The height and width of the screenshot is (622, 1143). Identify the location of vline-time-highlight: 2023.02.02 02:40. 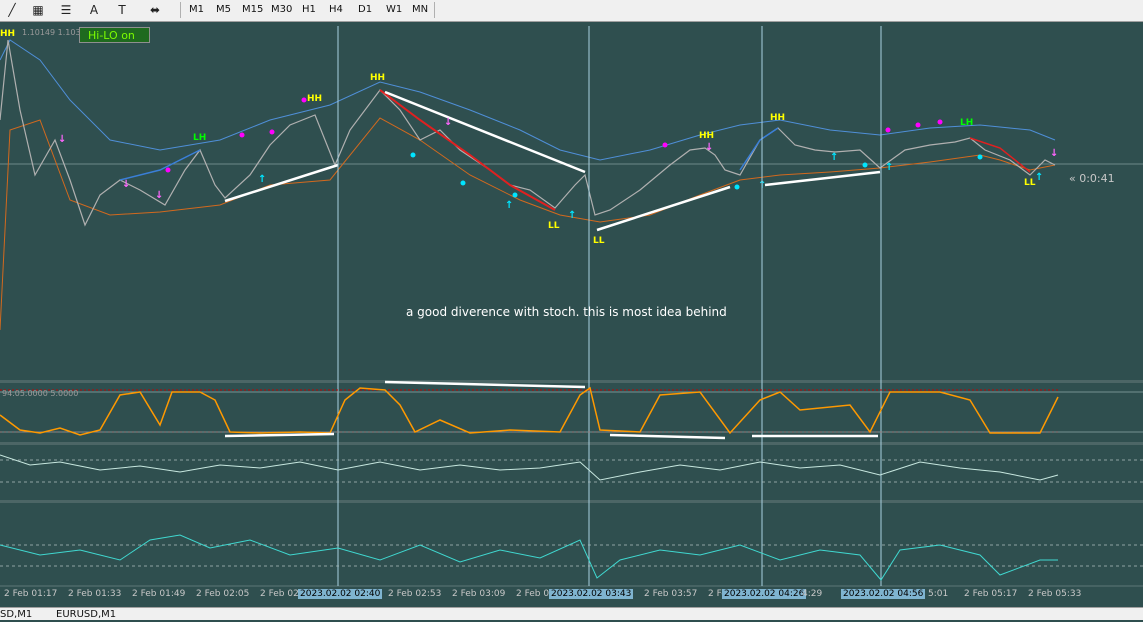
(340, 594).